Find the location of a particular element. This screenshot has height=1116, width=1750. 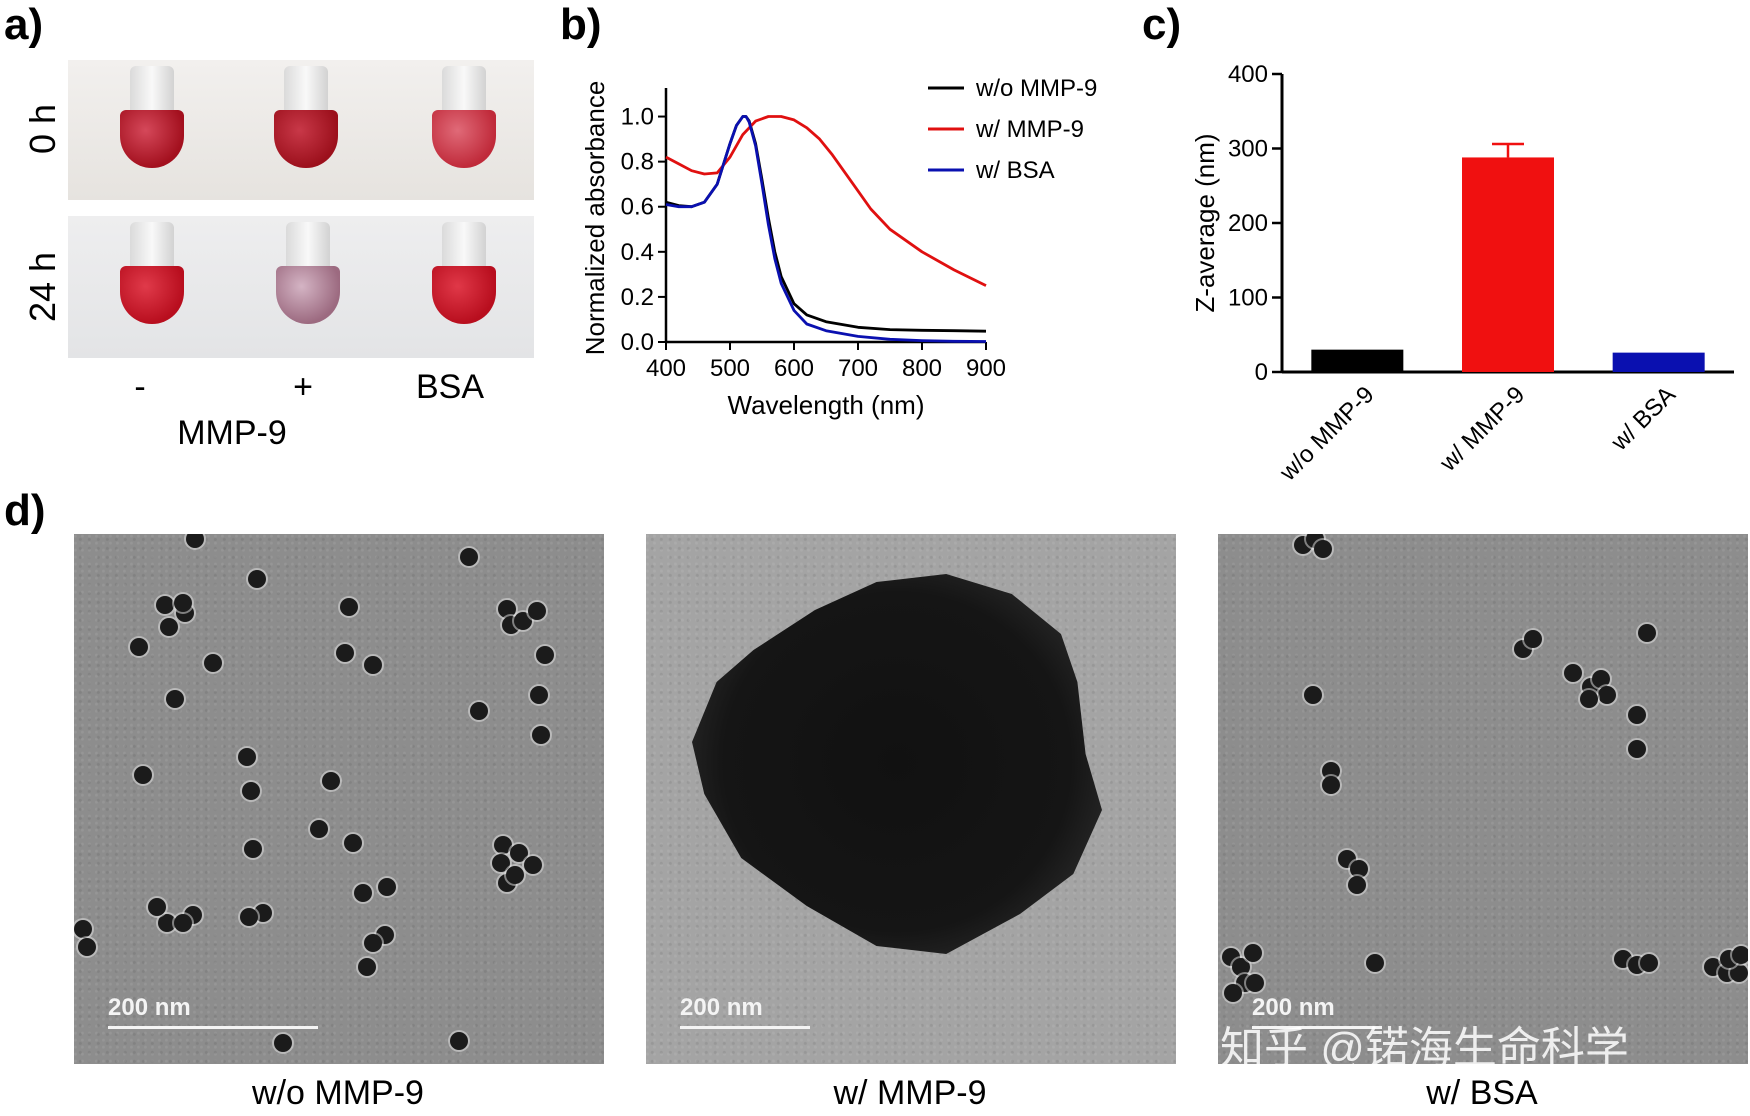

tube-plus-0h is located at coordinates (306, 125).